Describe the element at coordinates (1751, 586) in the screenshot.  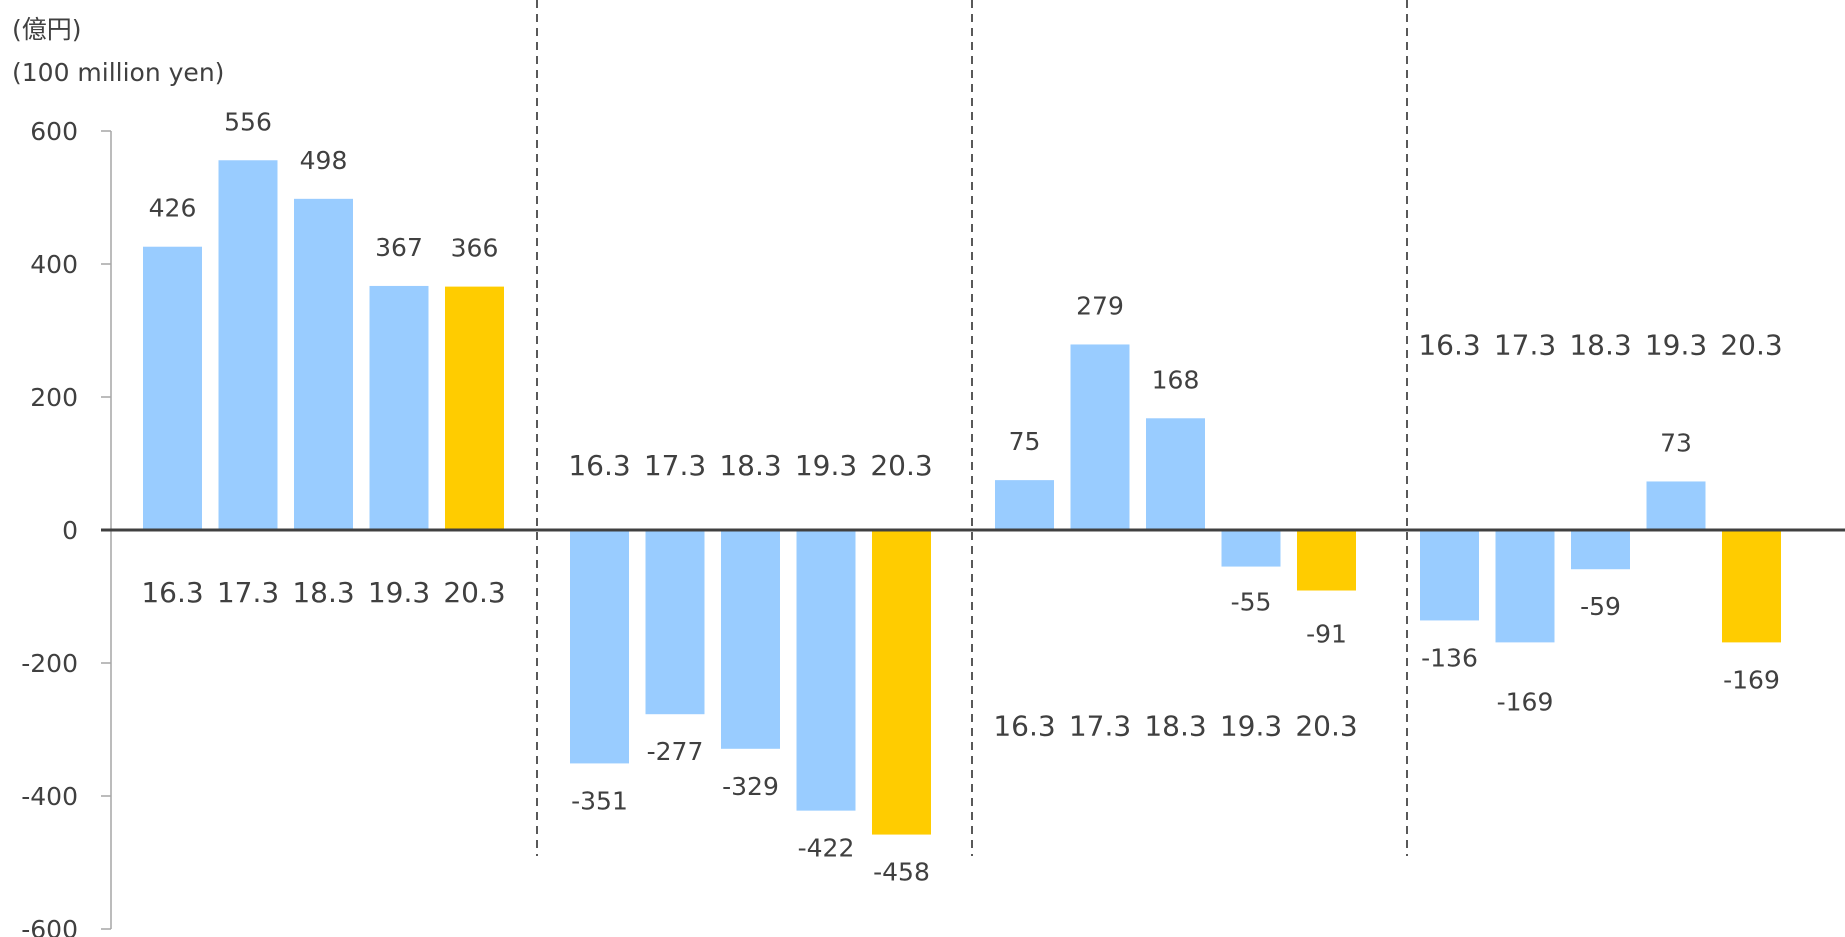
I see `bar-g4-20.3` at that location.